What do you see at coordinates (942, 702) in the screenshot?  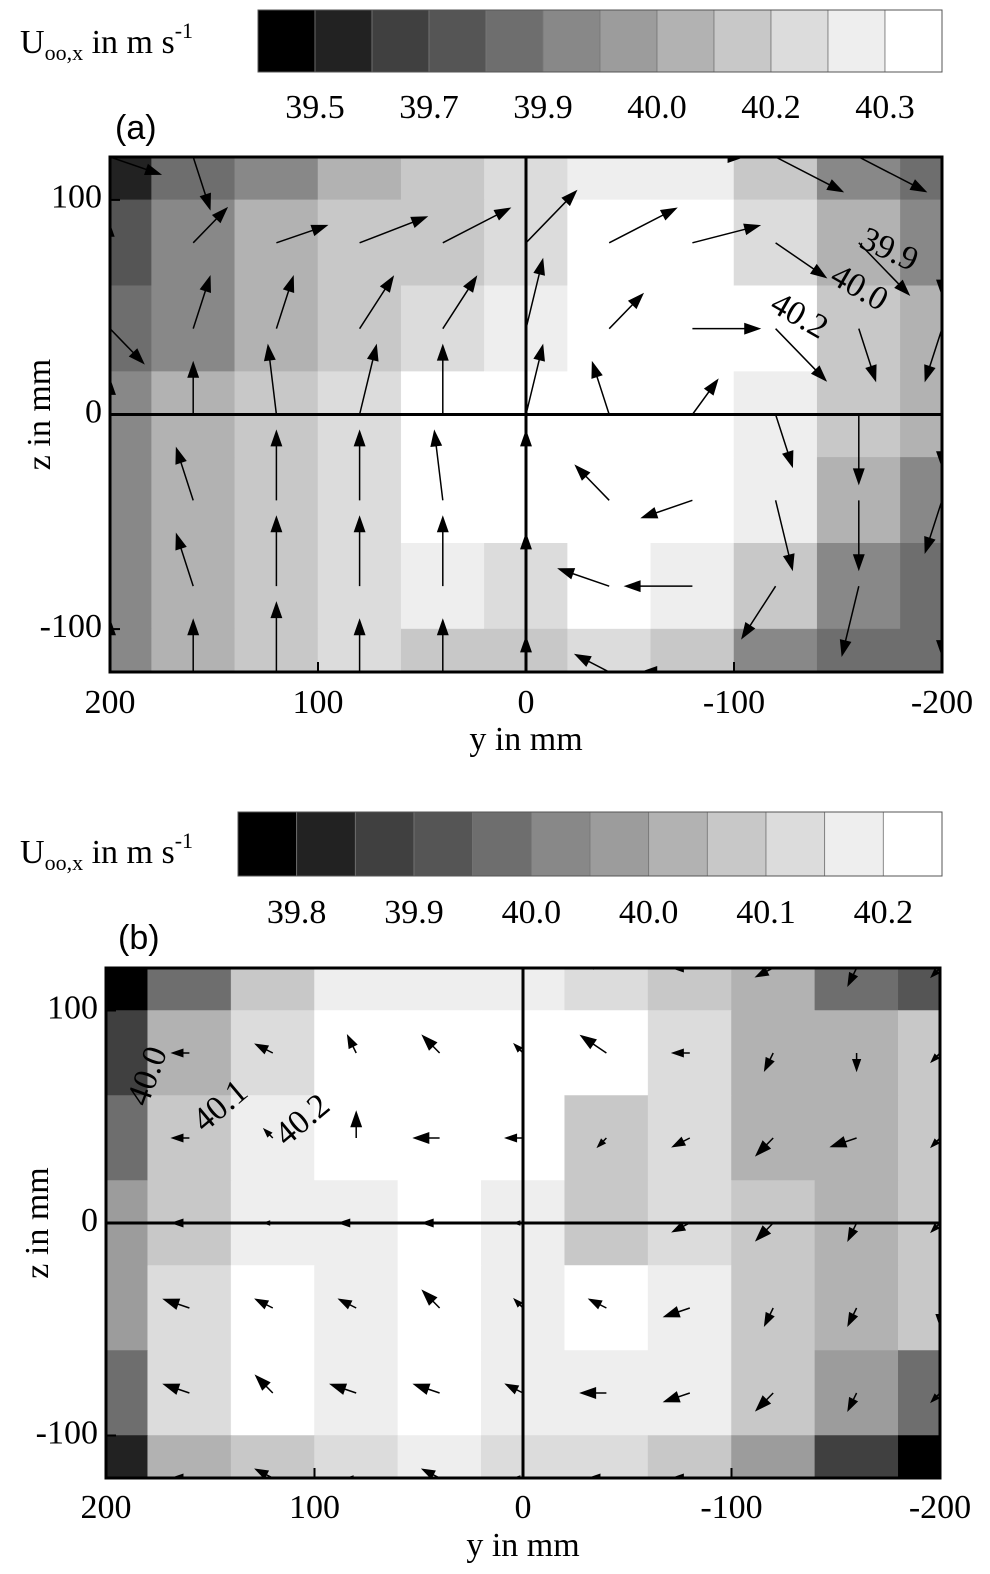 I see `x-tick-label: -200` at bounding box center [942, 702].